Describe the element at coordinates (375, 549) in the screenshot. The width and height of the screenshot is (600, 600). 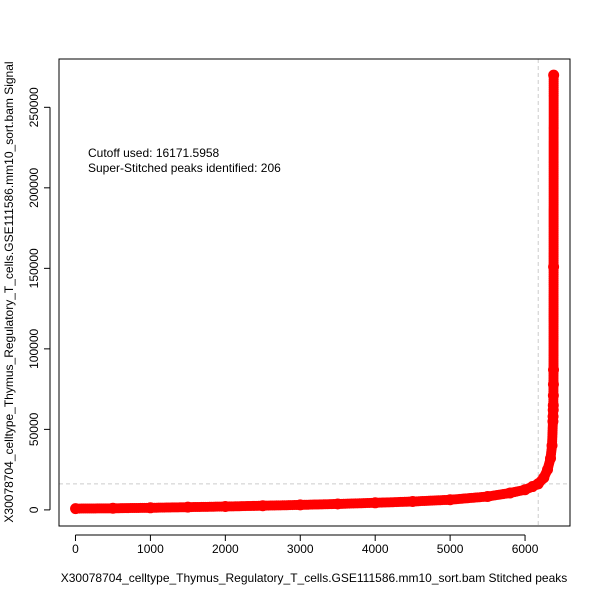
I see `x-tick-label: 4000` at that location.